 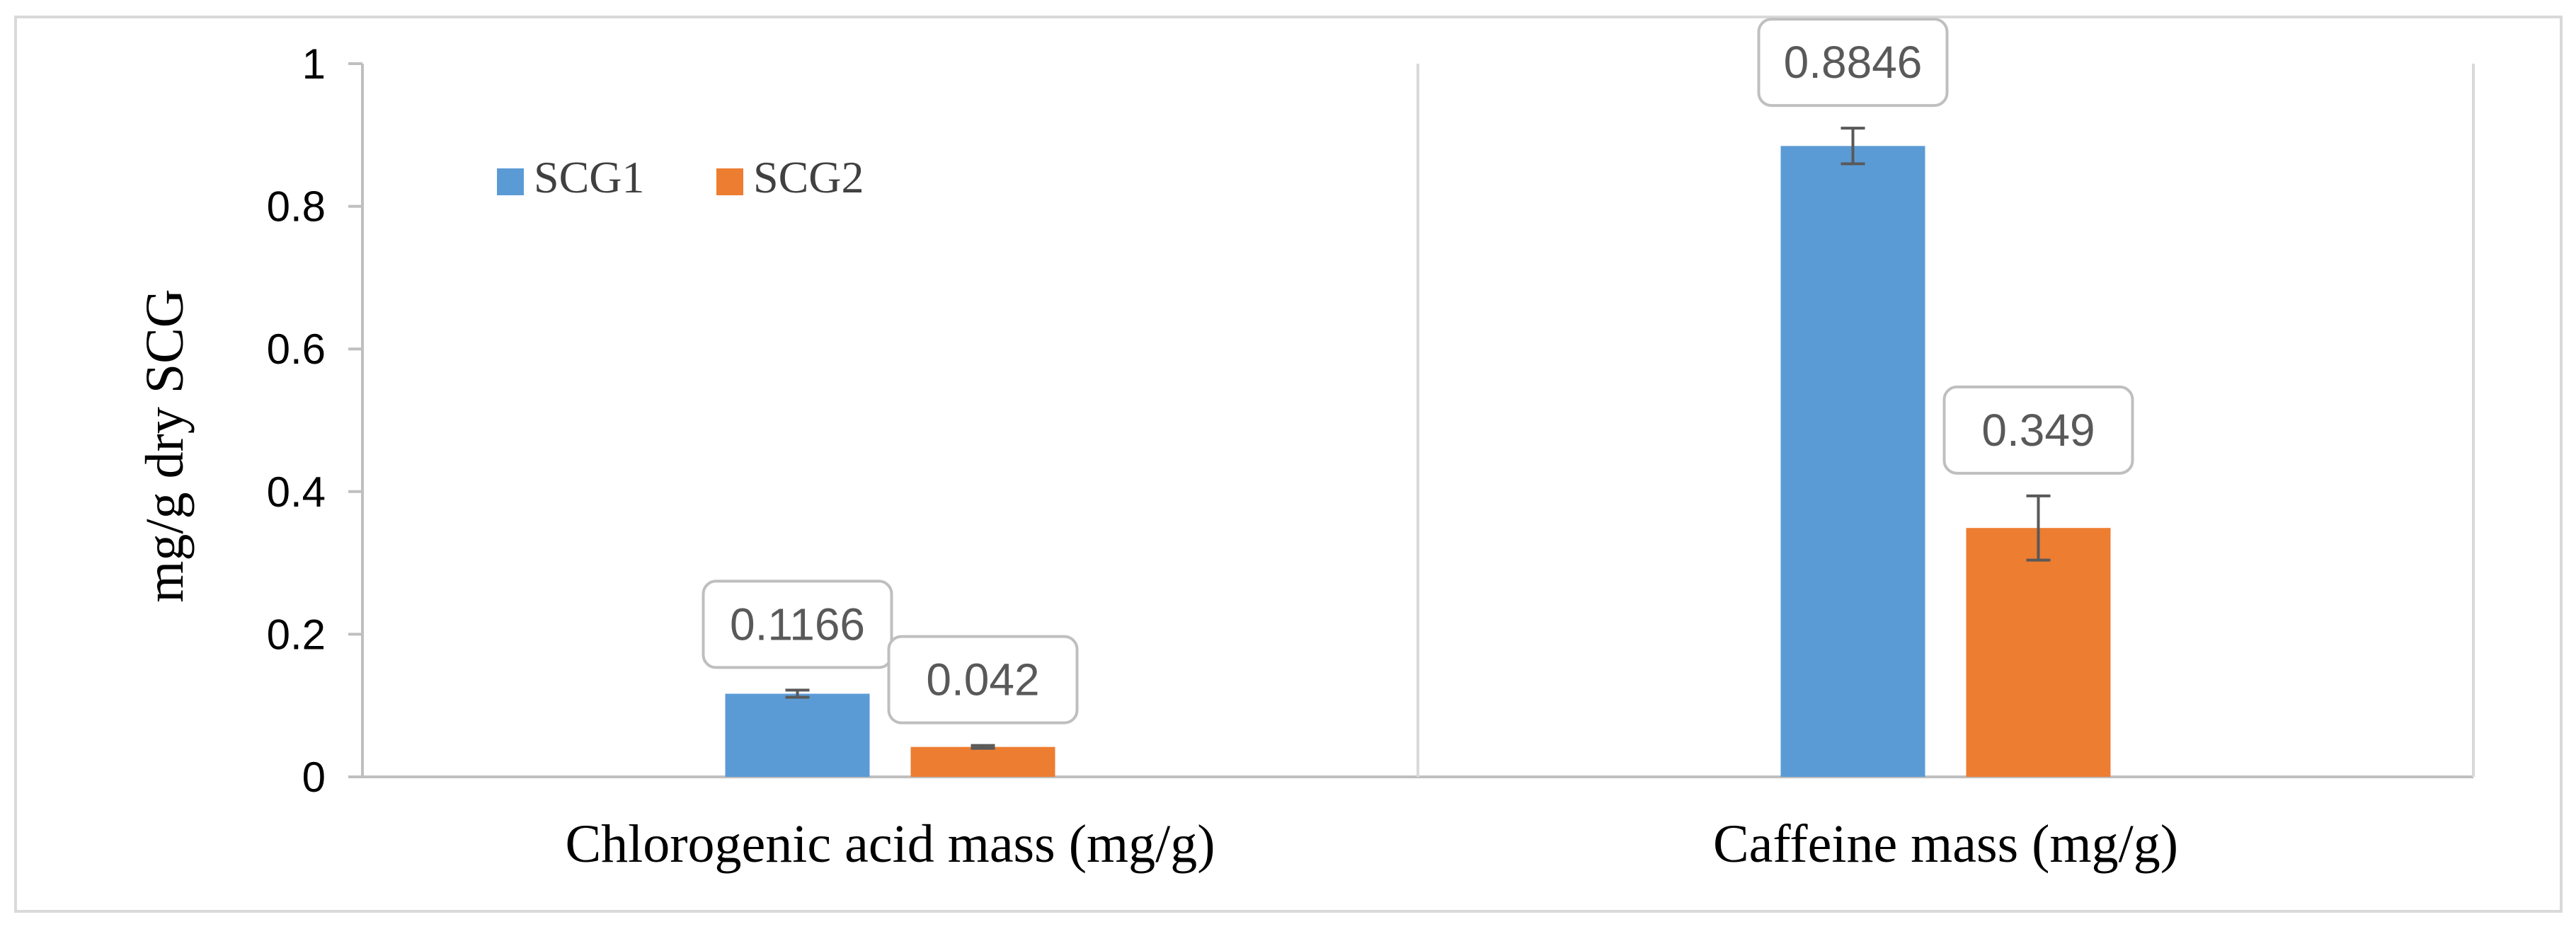 I want to click on y-axis-label: mg/g dry SCG, so click(x=165, y=445).